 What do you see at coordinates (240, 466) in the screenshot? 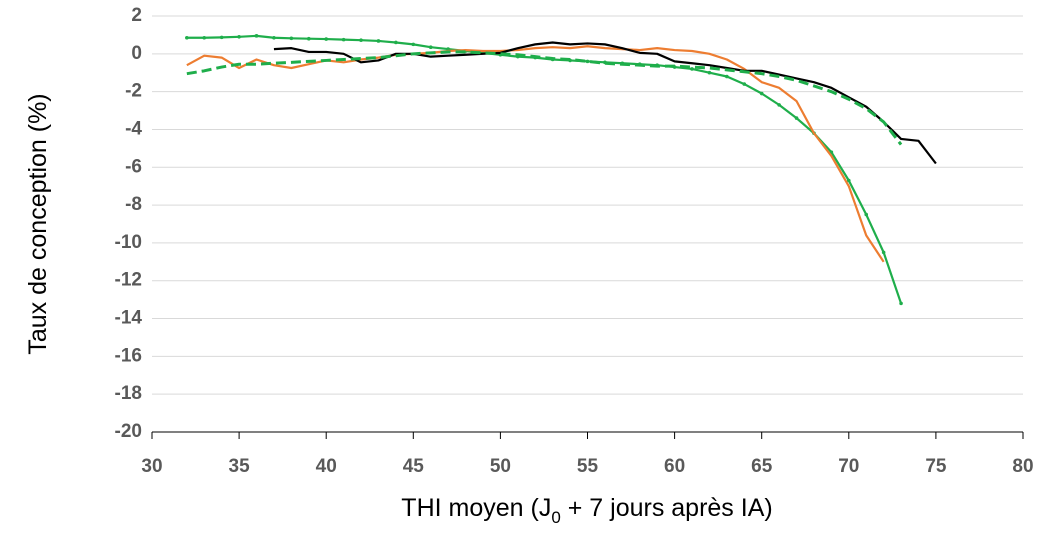
I see `x-tick-label: 35` at bounding box center [240, 466].